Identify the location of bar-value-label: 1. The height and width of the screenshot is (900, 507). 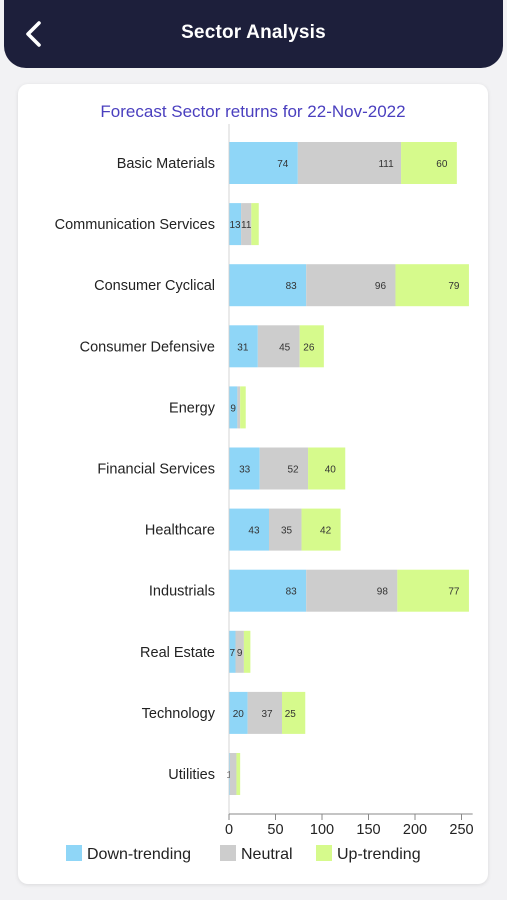
(230, 775).